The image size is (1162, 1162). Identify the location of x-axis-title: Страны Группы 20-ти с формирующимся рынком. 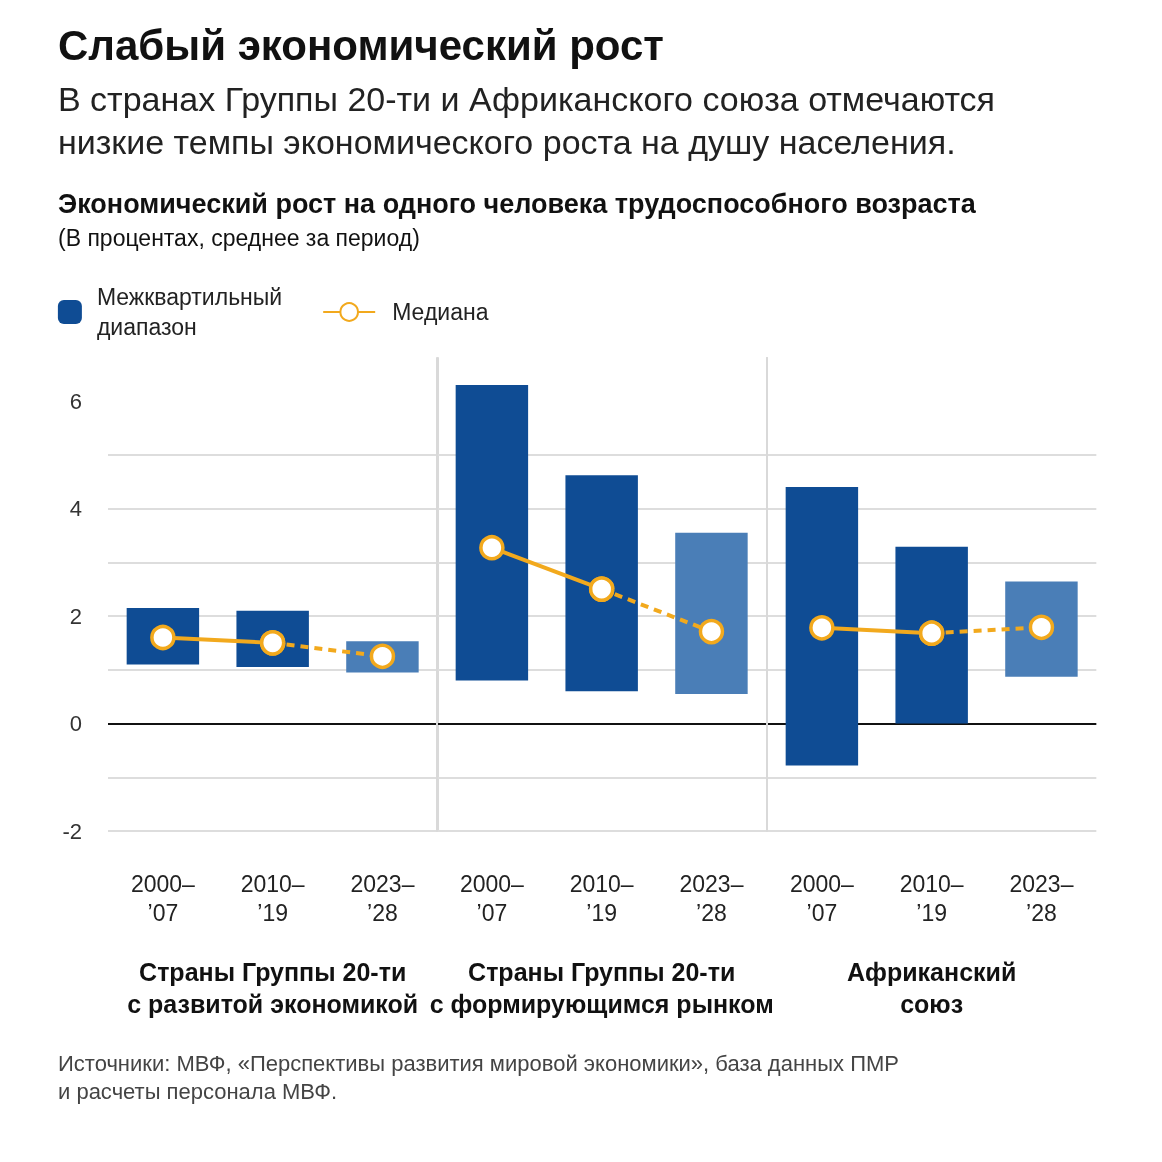
(602, 988).